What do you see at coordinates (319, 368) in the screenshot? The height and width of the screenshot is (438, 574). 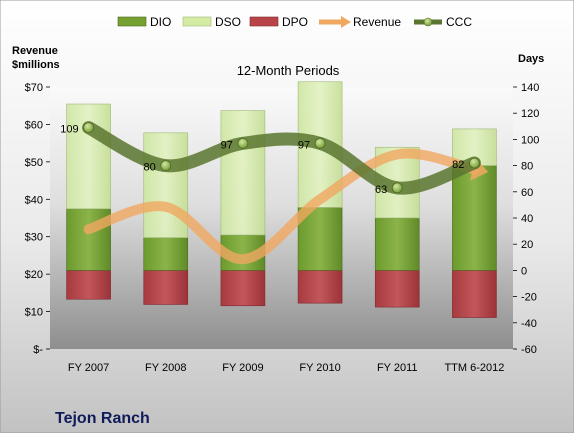 I see `x-tick-label: FY 2010` at bounding box center [319, 368].